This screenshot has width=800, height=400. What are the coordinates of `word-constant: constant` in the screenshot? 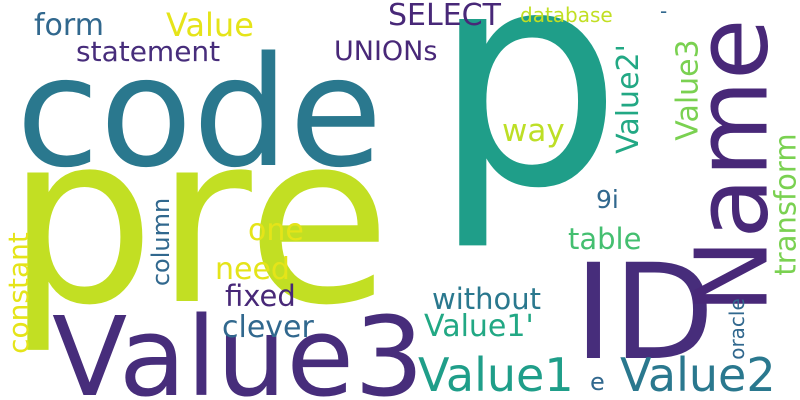 It's located at (18, 293).